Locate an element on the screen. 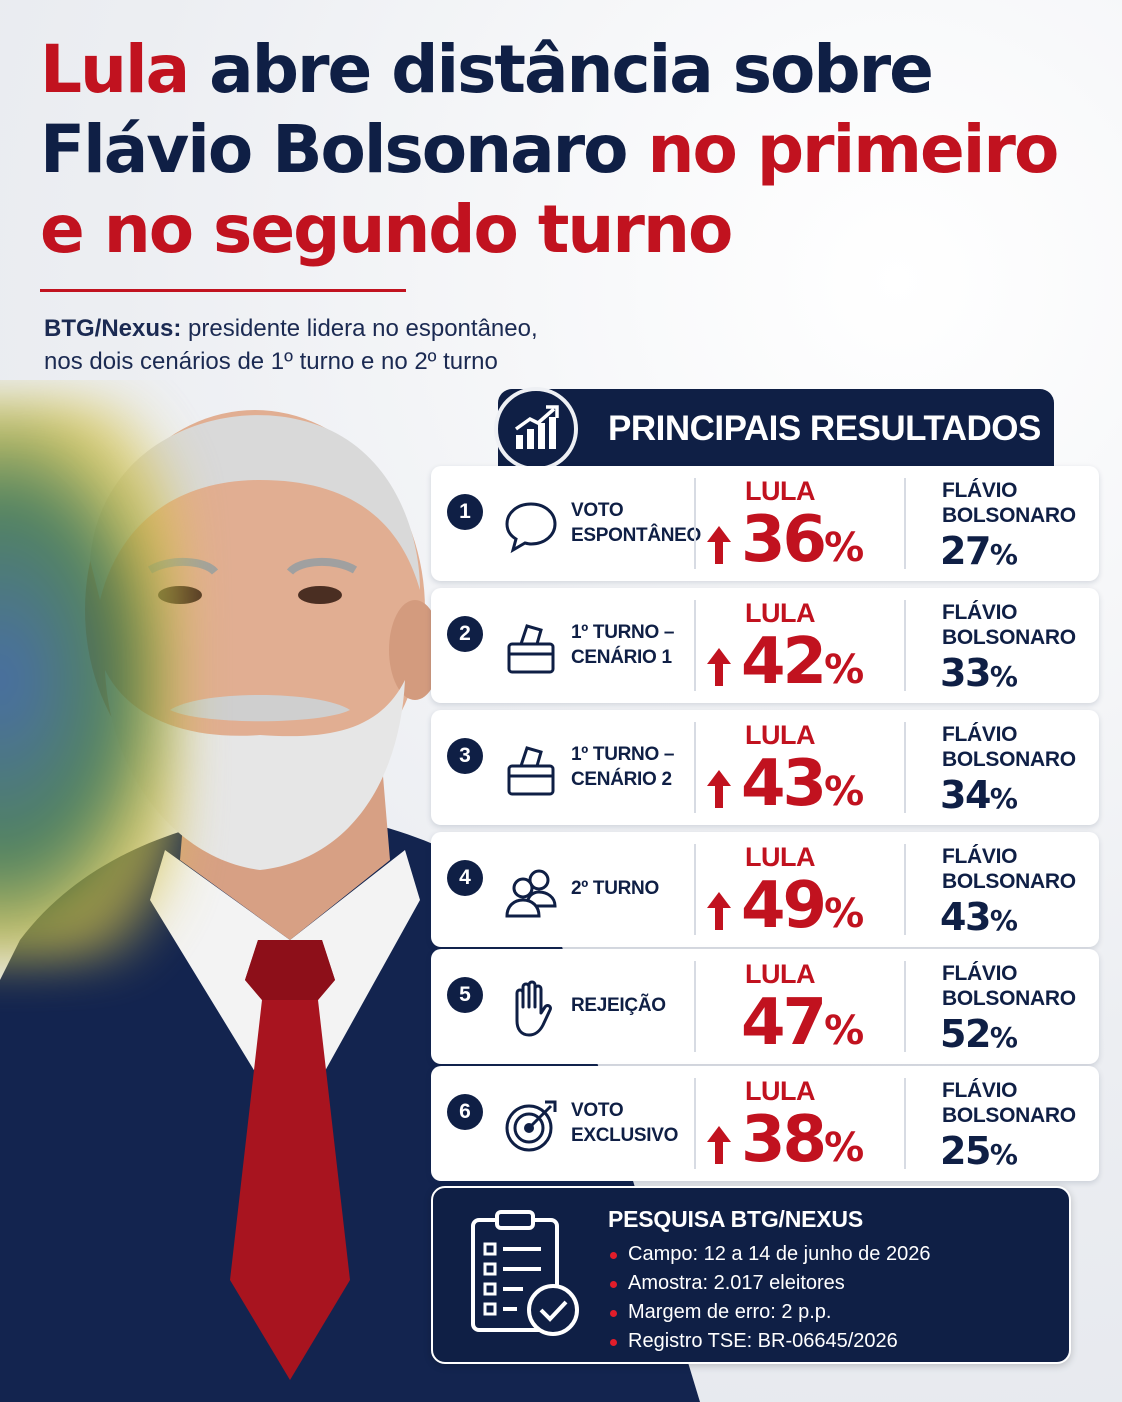 The height and width of the screenshot is (1402, 1122). results-header: PRINCIPAIS RESULTADOS is located at coordinates (774, 429).